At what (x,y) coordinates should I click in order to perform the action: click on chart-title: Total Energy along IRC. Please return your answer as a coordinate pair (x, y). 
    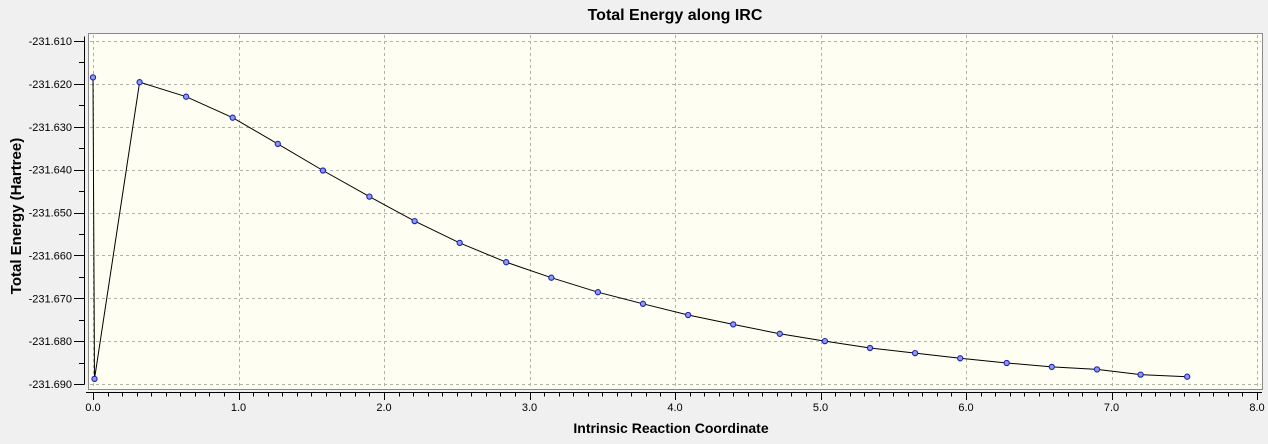
    Looking at the image, I should click on (675, 15).